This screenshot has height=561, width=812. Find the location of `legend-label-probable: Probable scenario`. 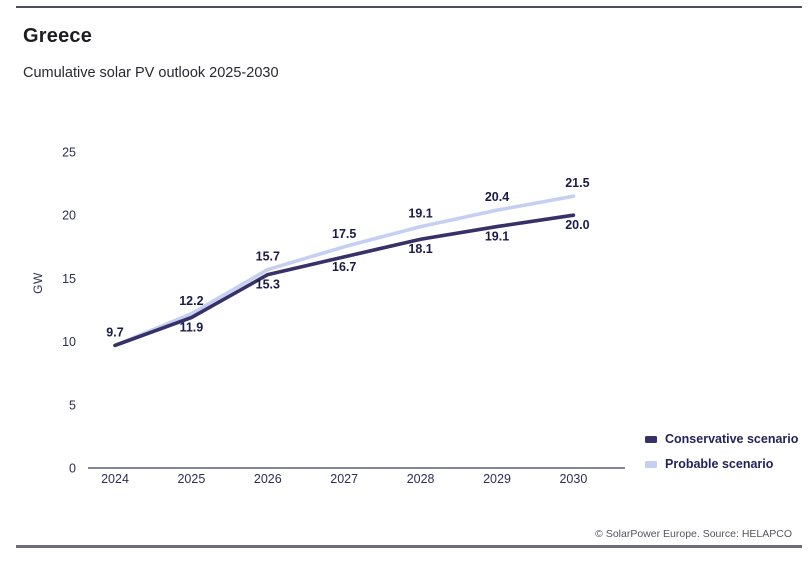

legend-label-probable: Probable scenario is located at coordinates (719, 464).